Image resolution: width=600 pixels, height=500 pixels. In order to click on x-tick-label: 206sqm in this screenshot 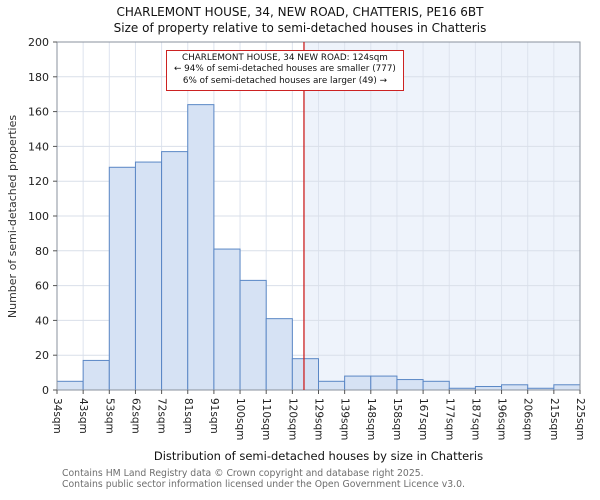, I will do `click(528, 419)`.